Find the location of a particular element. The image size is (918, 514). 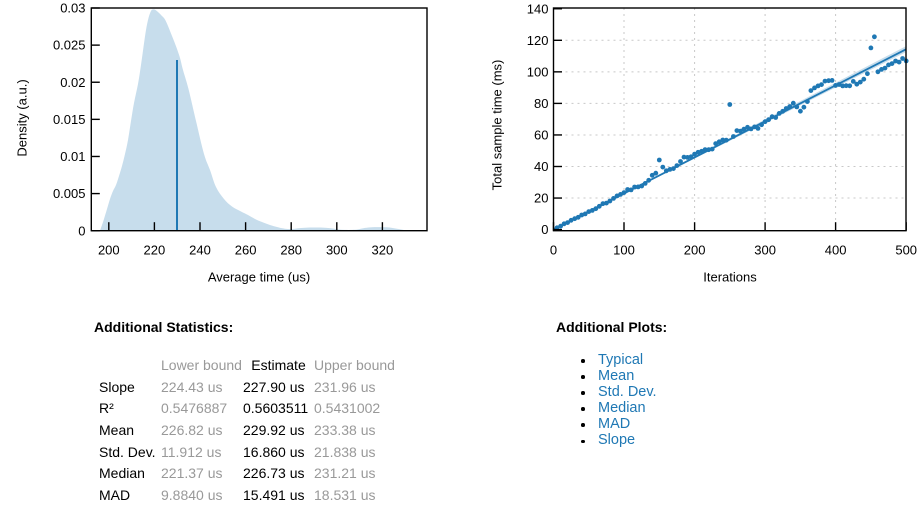

svg-text: 260 is located at coordinates (246, 250).